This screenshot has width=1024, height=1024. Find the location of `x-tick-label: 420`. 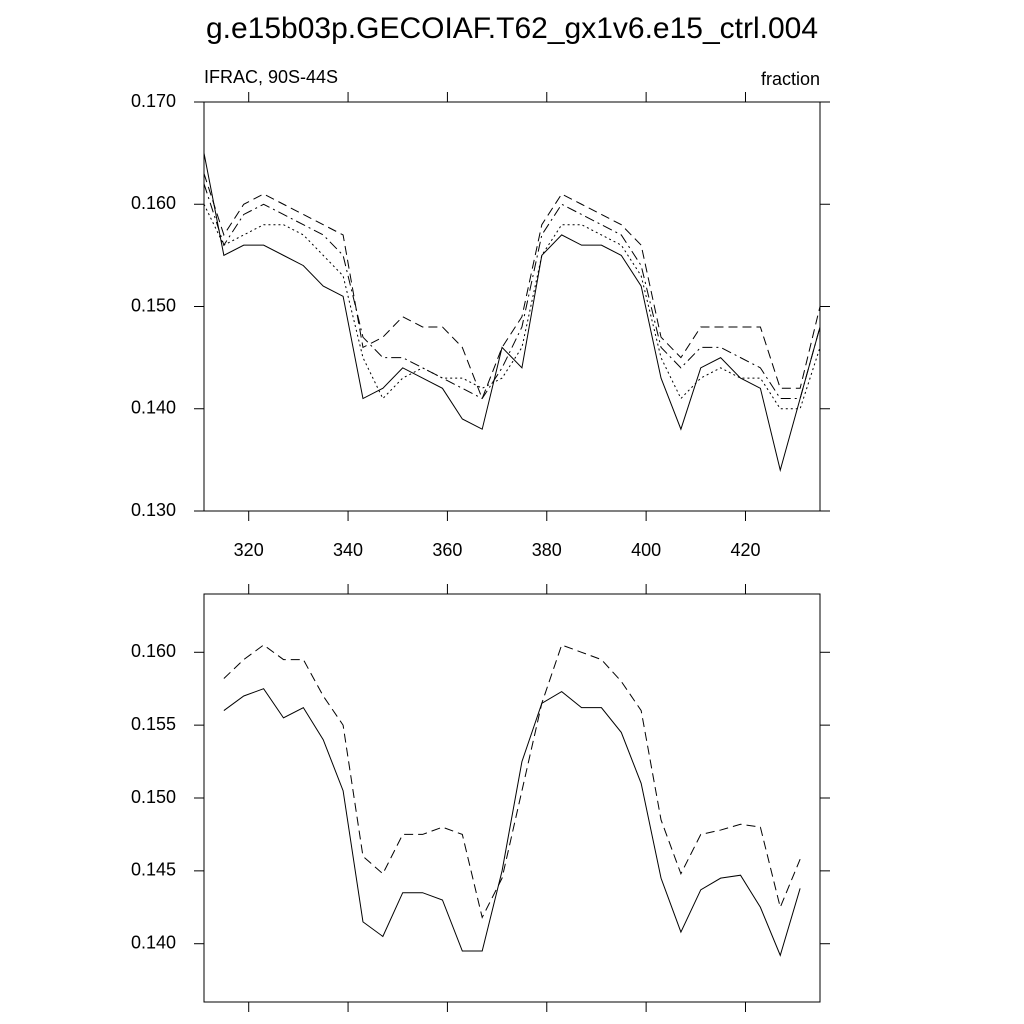

x-tick-label: 420 is located at coordinates (745, 550).